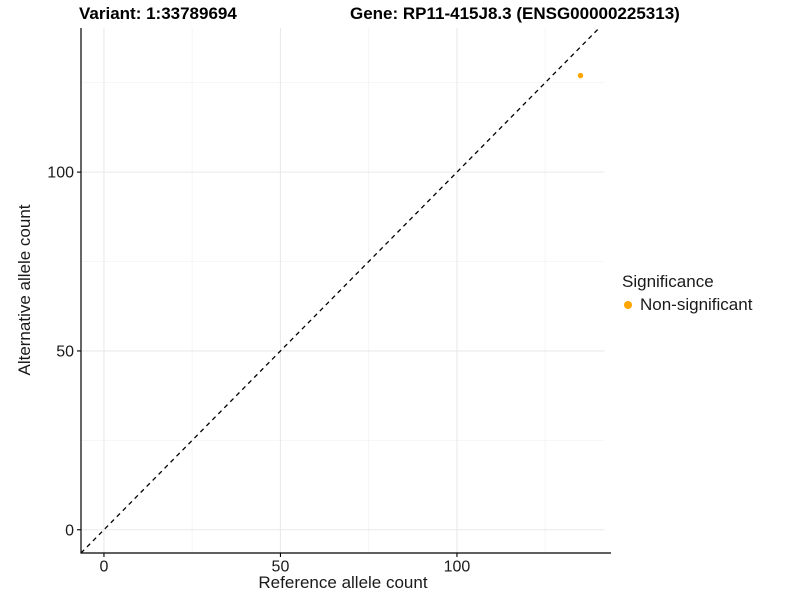 The height and width of the screenshot is (600, 800). What do you see at coordinates (343, 582) in the screenshot?
I see `x-axis-title: Reference allele count` at bounding box center [343, 582].